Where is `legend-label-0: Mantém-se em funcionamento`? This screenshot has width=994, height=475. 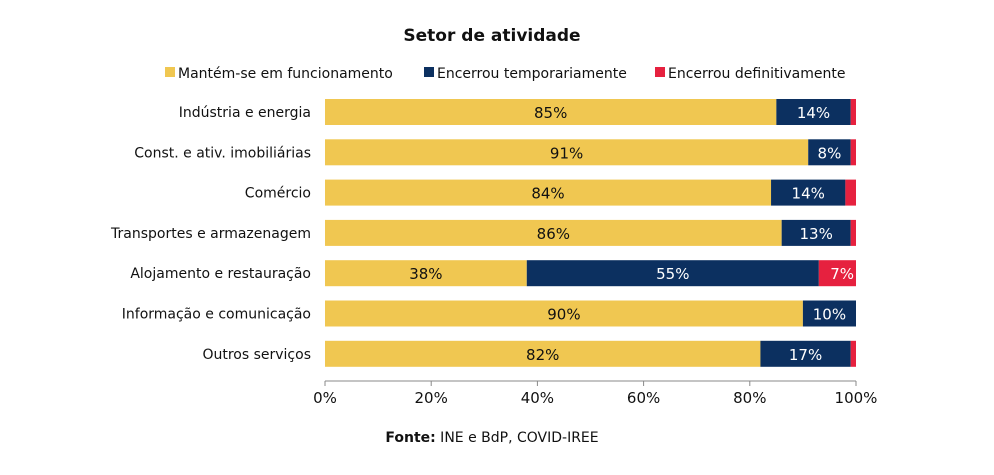 legend-label-0: Mantém-se em funcionamento is located at coordinates (285, 74).